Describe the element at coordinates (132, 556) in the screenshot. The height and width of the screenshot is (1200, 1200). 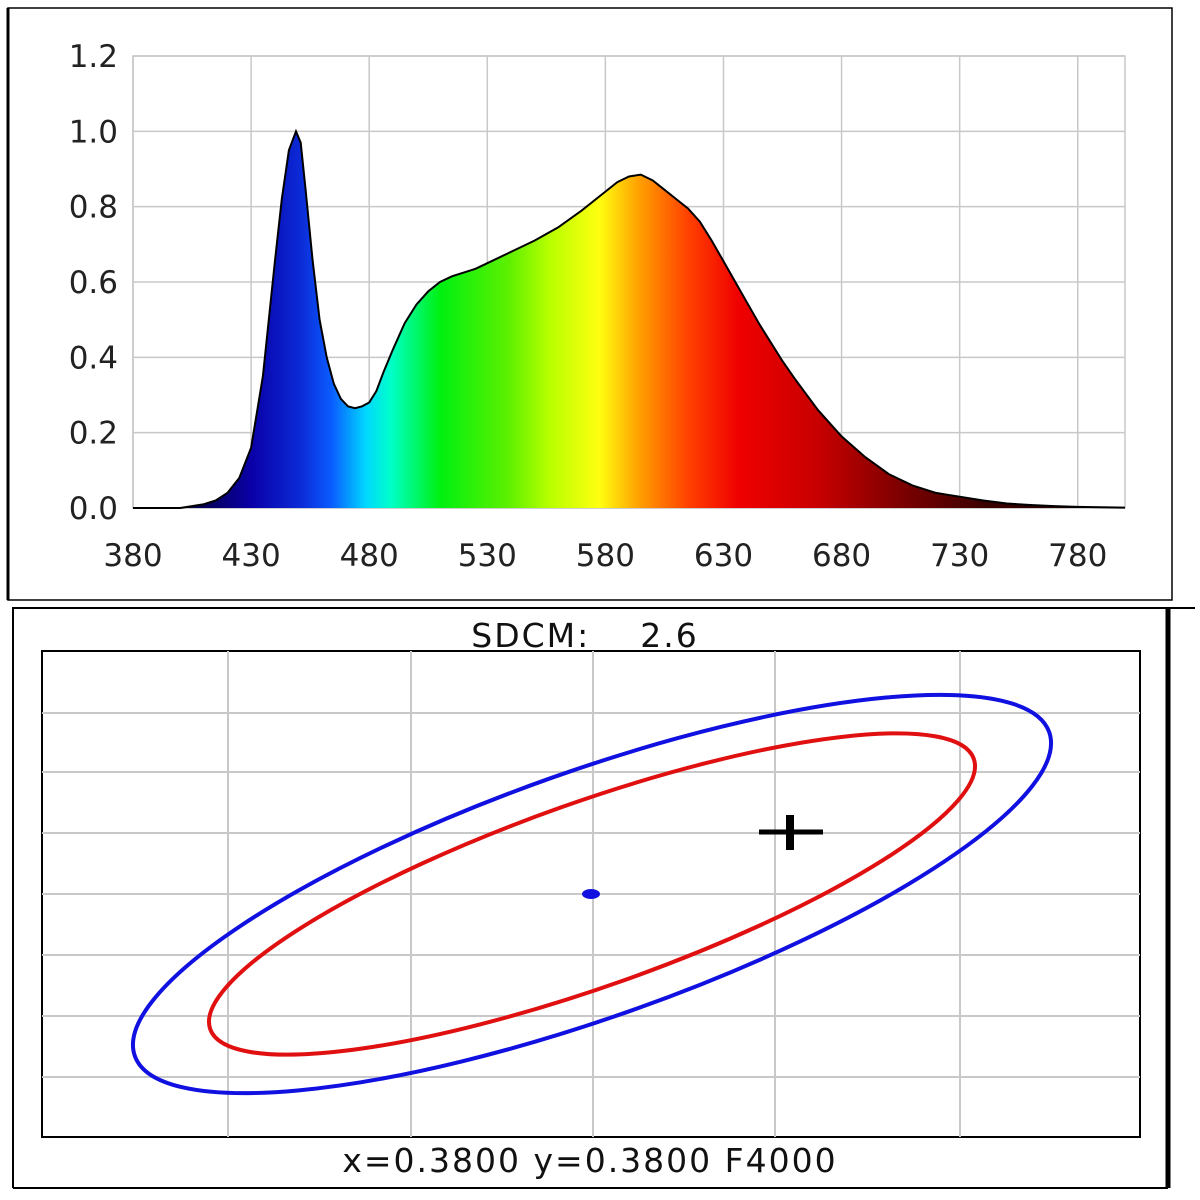
I see `x-tick-label: 380` at that location.